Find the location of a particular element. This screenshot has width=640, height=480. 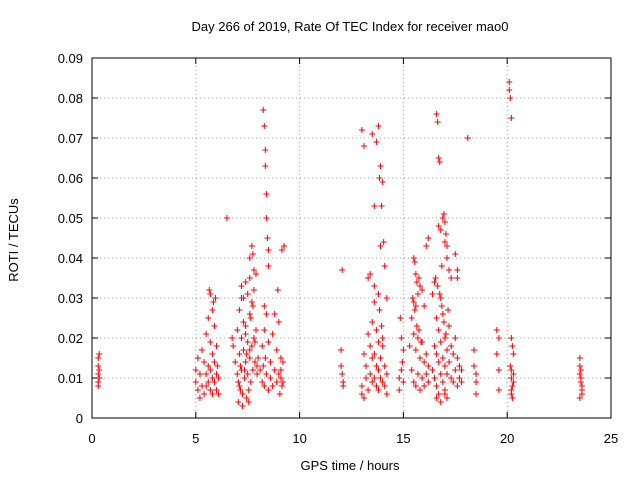

y-tick-label: 0.05 is located at coordinates (70, 218).